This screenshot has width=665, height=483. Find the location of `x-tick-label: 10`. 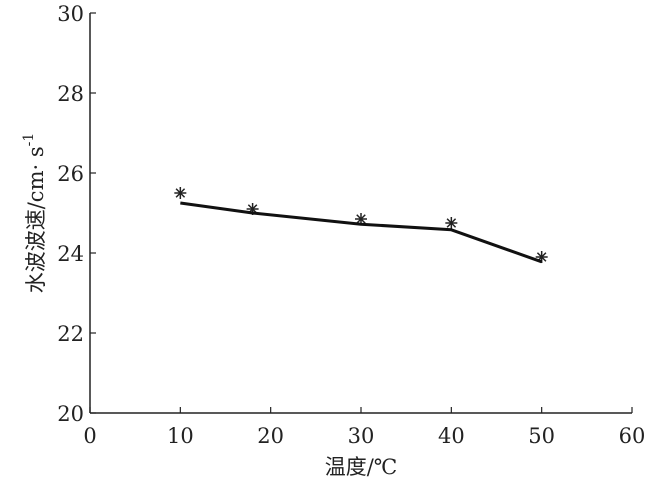

x-tick-label: 10 is located at coordinates (180, 436).